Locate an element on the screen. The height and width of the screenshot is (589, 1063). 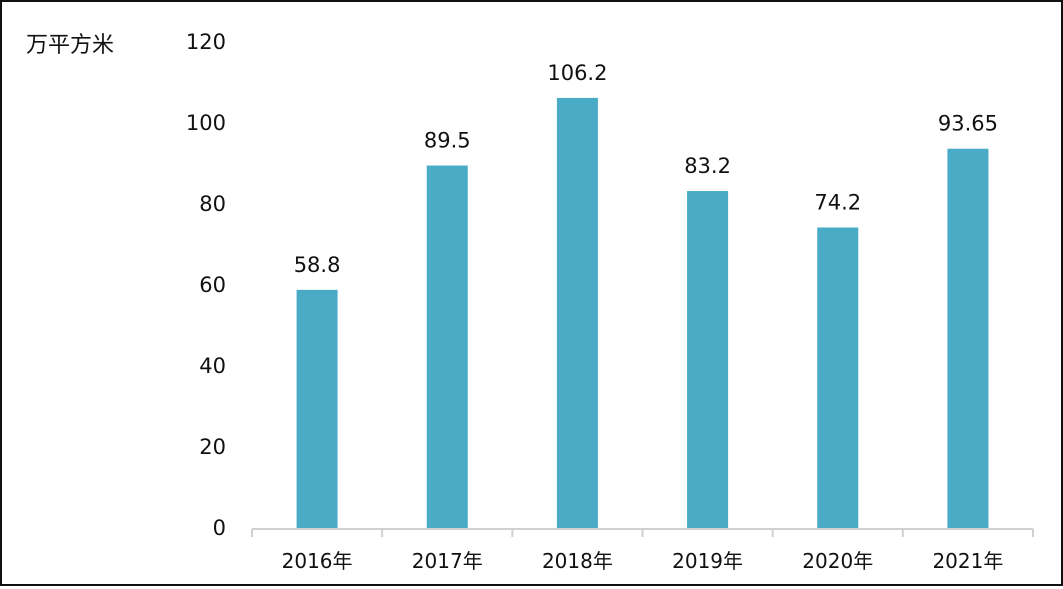
y-tick-label: 40 is located at coordinates (212, 366).